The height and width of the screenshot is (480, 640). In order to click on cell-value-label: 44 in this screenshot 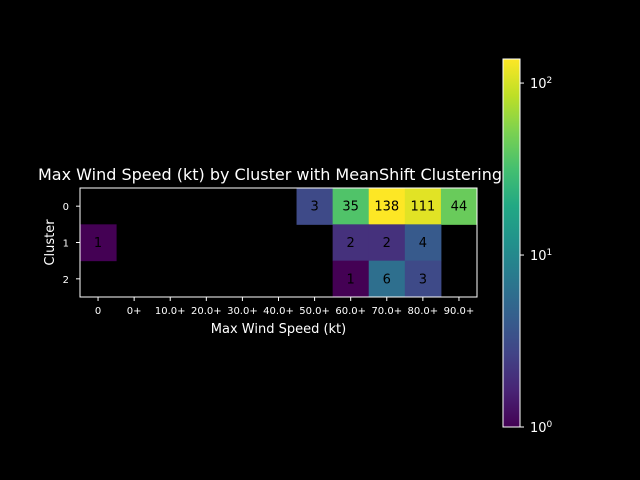, I will do `click(459, 207)`.